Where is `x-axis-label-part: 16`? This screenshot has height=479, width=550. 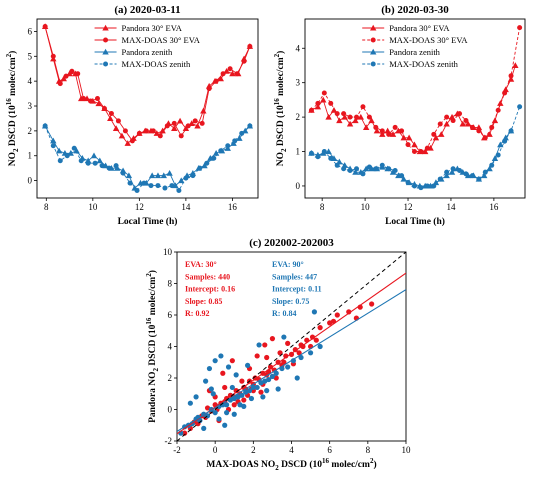 x-axis-label-part: 16 is located at coordinates (326, 461).